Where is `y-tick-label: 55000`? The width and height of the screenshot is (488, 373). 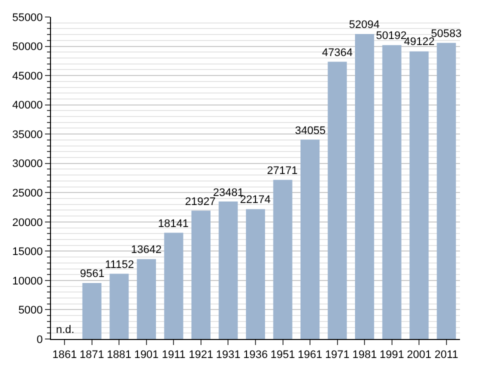 y-tick-label: 55000 is located at coordinates (27, 18).